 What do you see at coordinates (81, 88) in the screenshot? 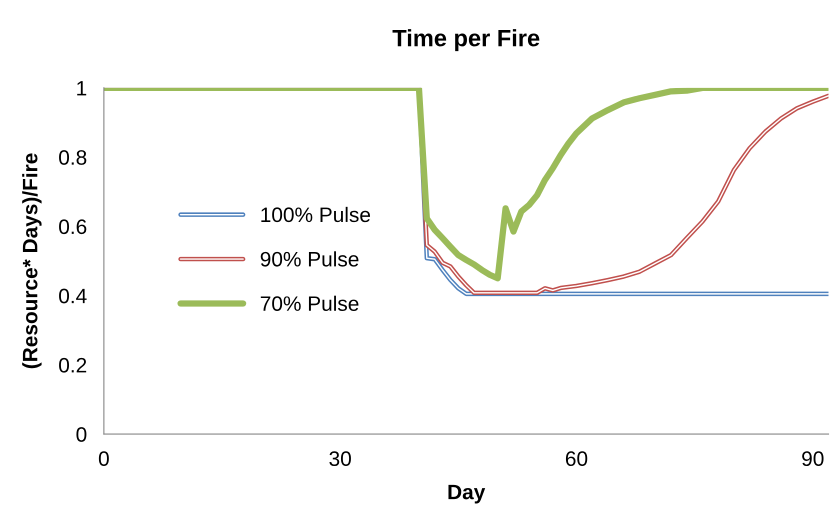
I see `y-tick-label: 1` at bounding box center [81, 88].